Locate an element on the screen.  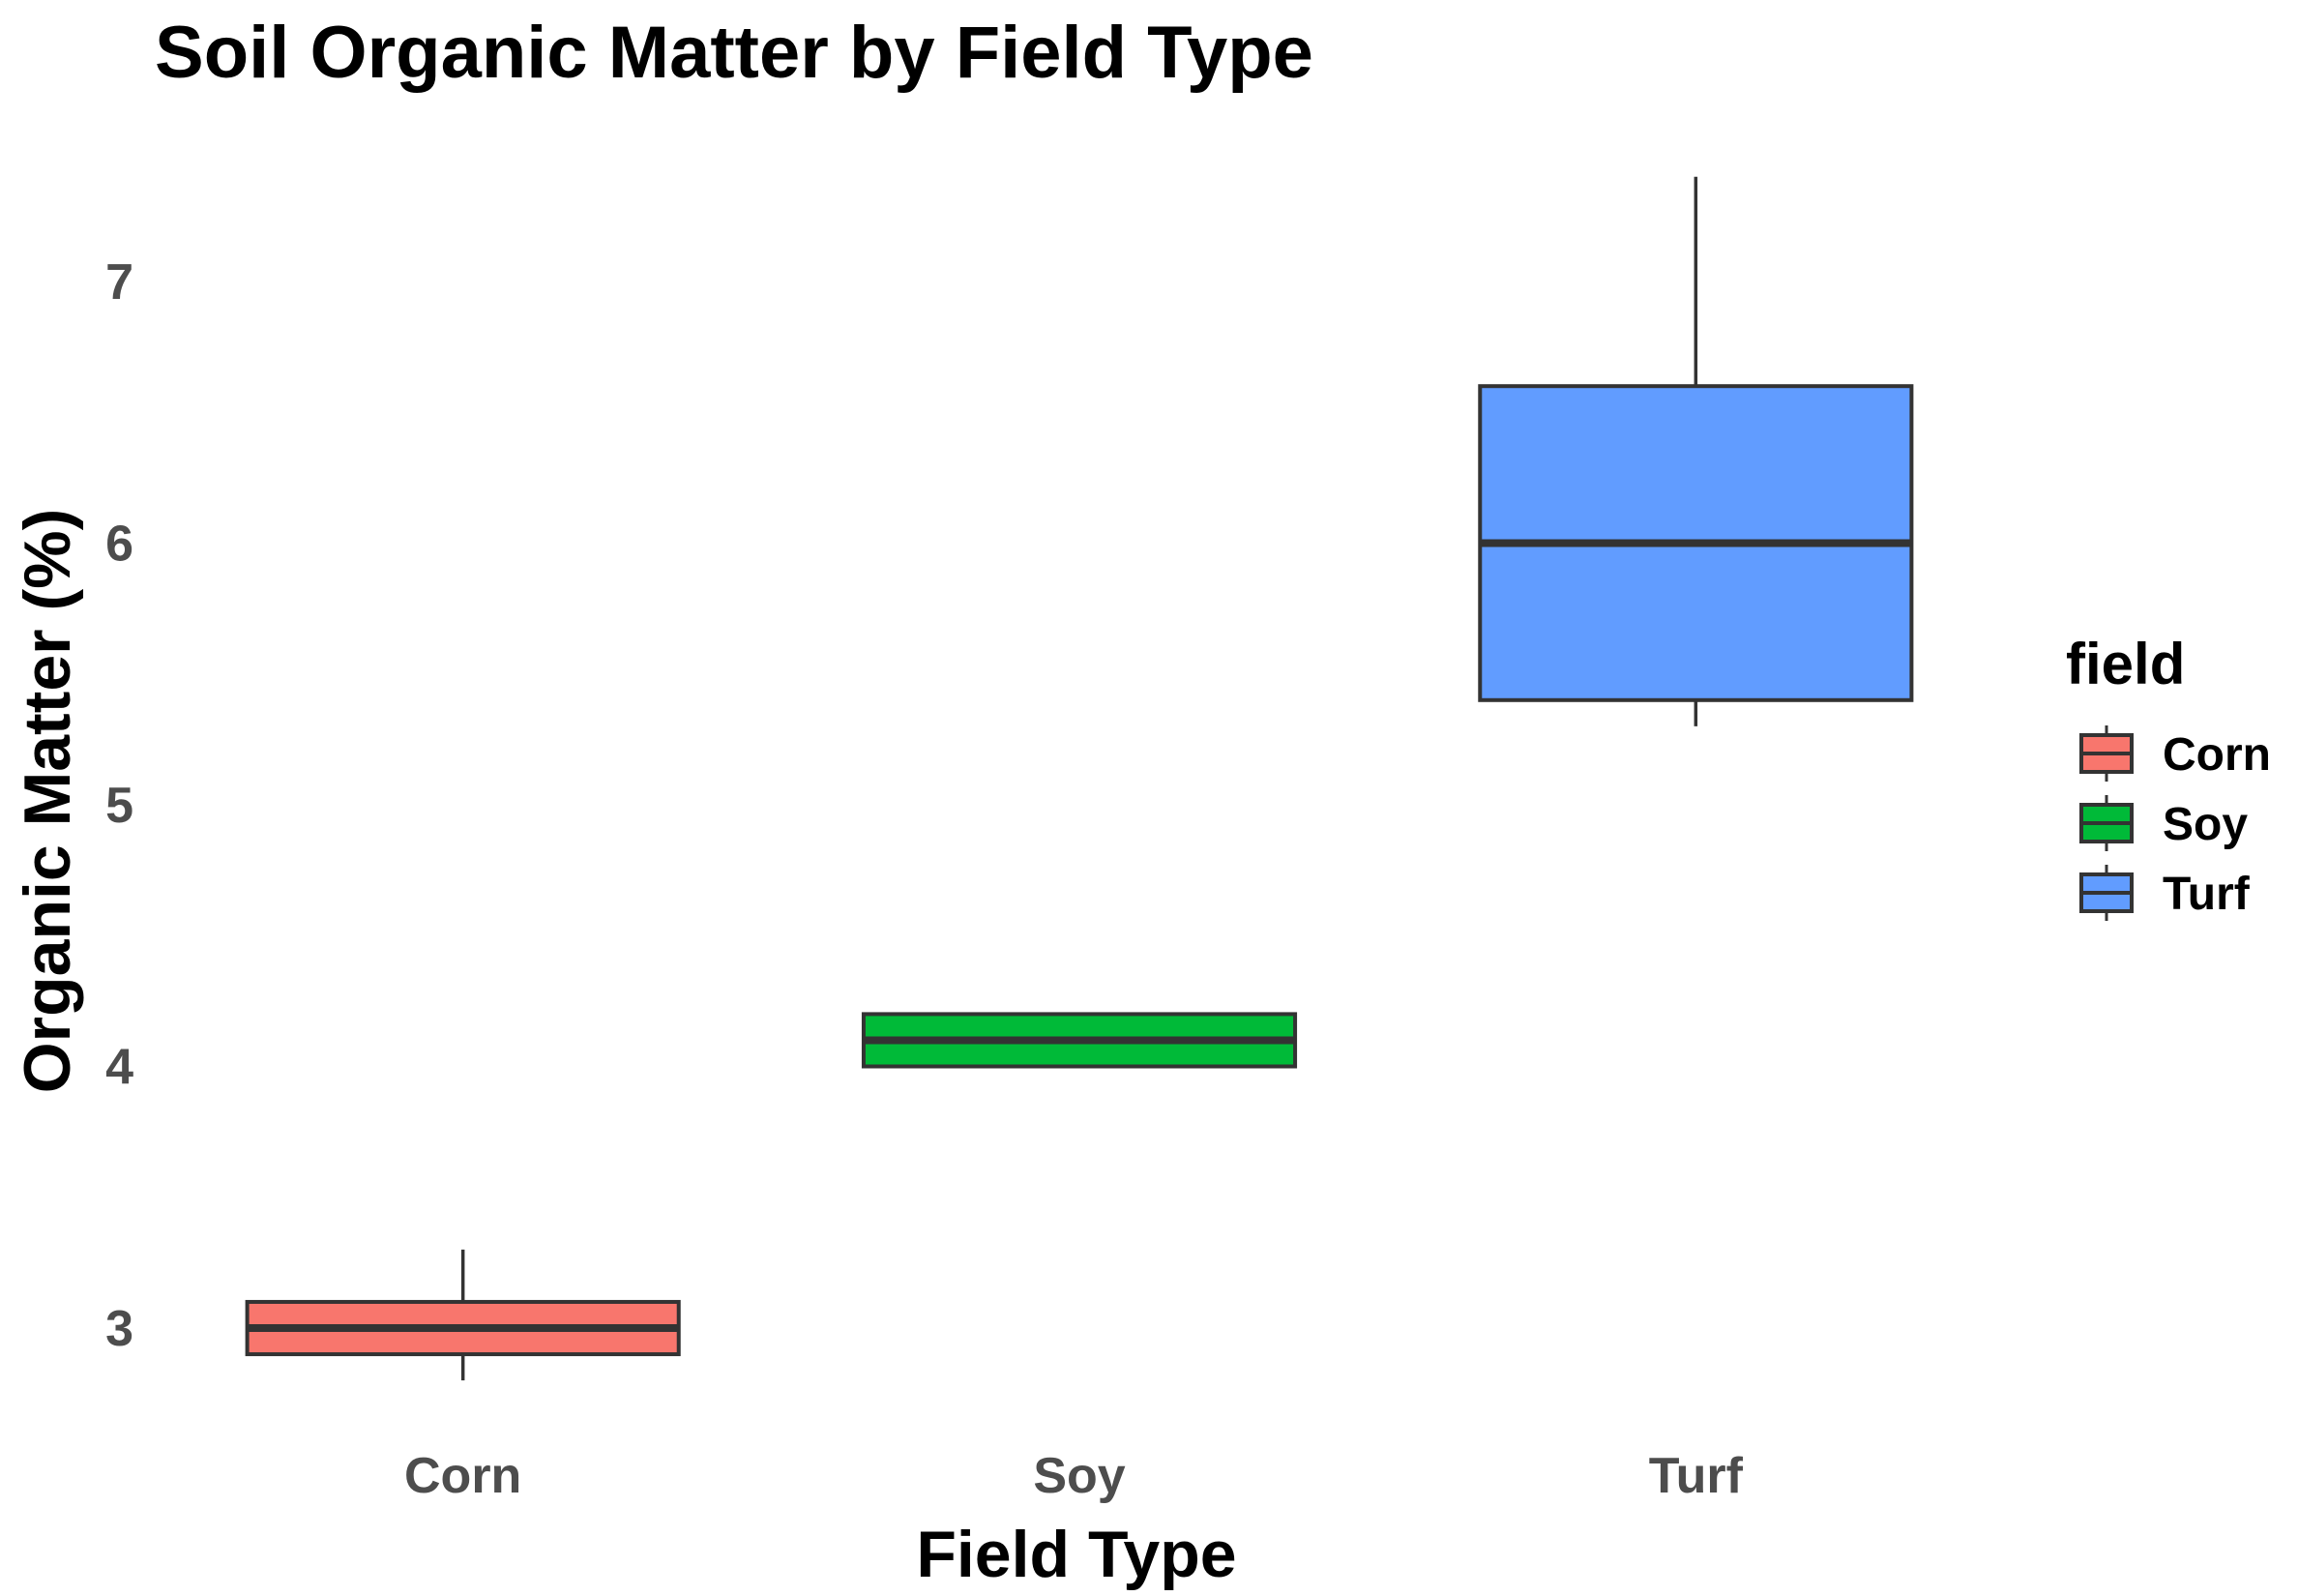
chart-title: Soil Organic Matter by Field Type is located at coordinates (734, 53).